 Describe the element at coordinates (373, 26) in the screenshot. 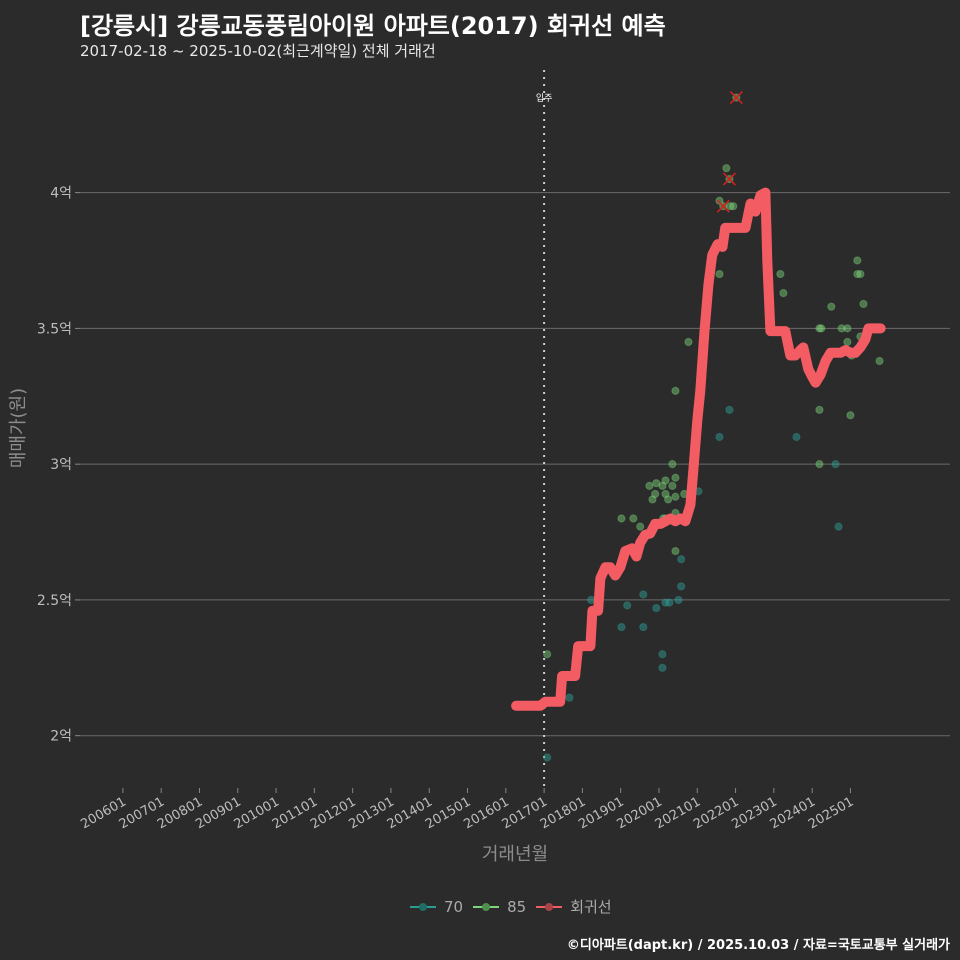

I see `chart-title: [강릉시] 강릉교동풍림아이원 아파트(2017) 회귀선 예측` at that location.